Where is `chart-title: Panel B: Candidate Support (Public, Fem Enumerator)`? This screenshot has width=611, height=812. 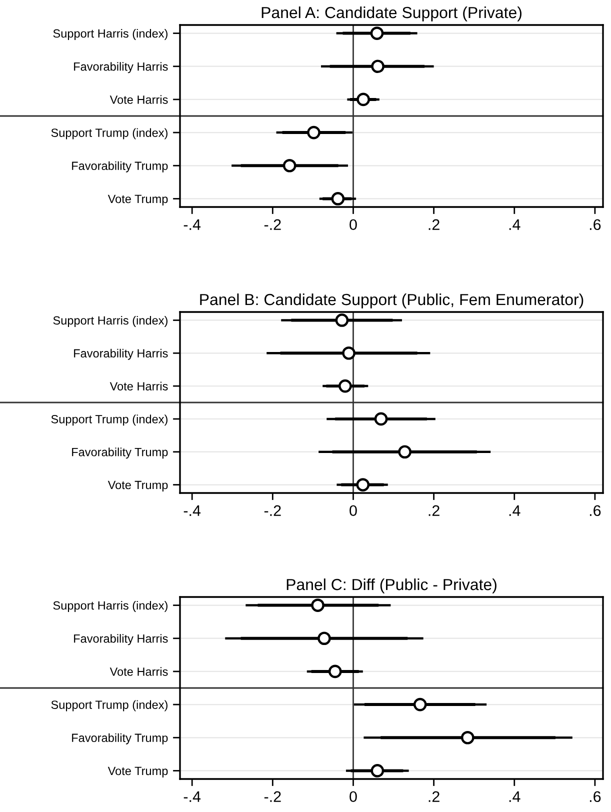 chart-title: Panel B: Candidate Support (Public, Fem Enumerator) is located at coordinates (392, 300).